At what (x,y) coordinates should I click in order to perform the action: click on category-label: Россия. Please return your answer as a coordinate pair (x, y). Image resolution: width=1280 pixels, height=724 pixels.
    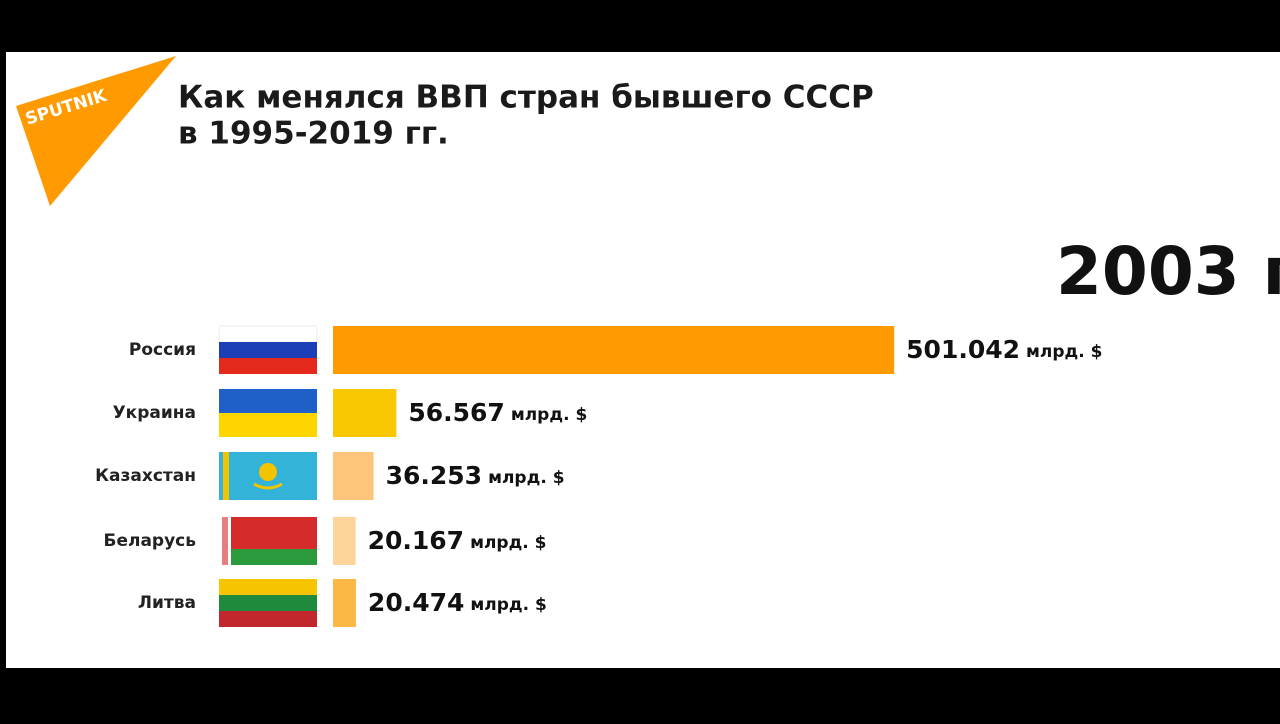
    Looking at the image, I should click on (162, 350).